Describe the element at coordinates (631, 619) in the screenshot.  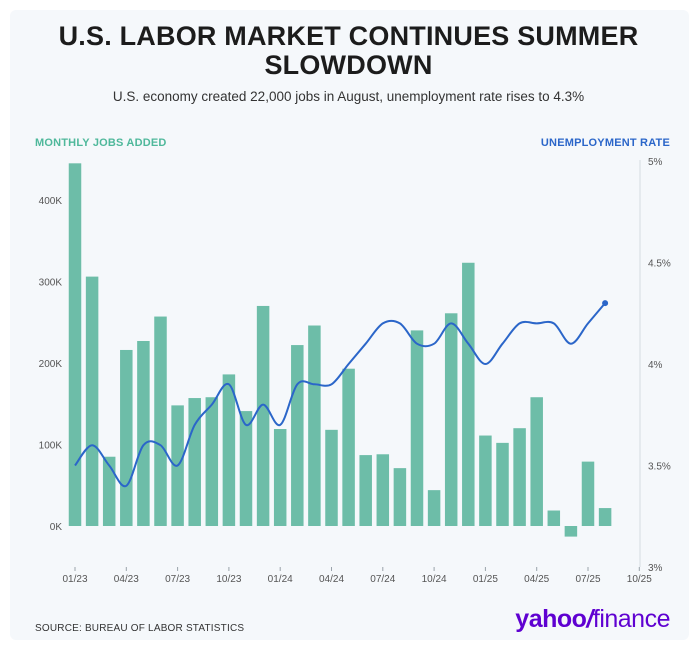
I see `logo-finance-text: finance` at that location.